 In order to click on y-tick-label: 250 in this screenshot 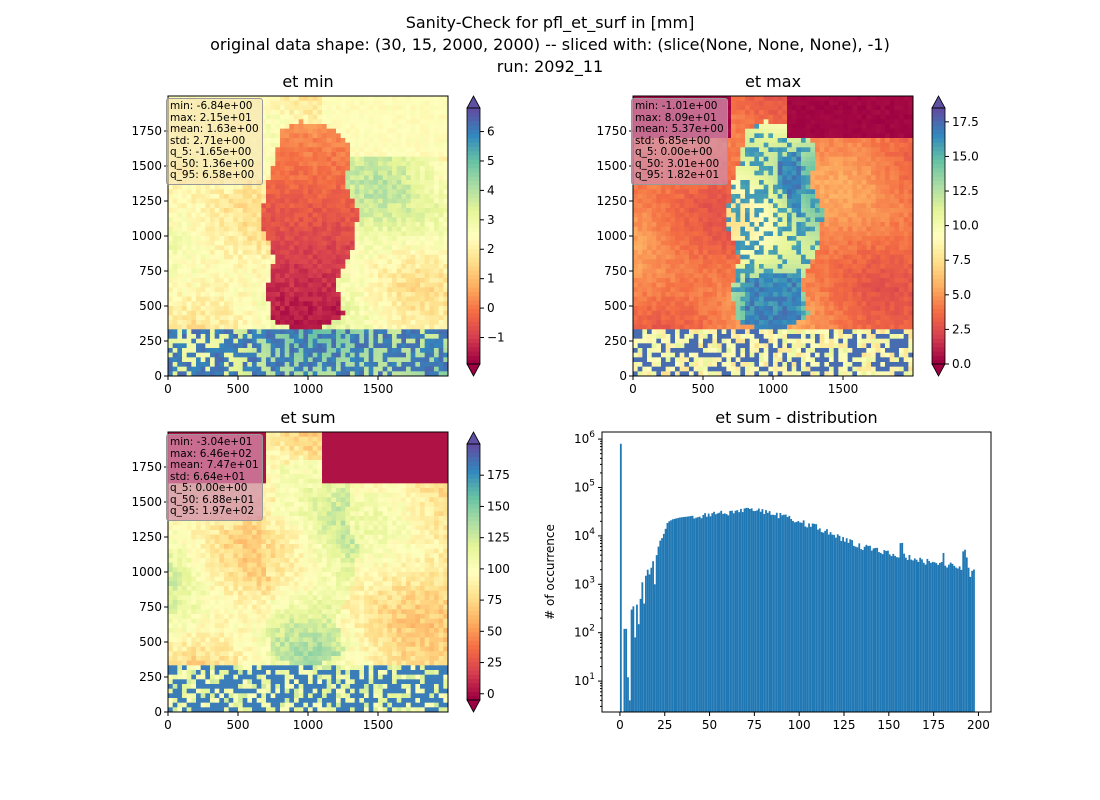, I will do `click(150, 341)`.